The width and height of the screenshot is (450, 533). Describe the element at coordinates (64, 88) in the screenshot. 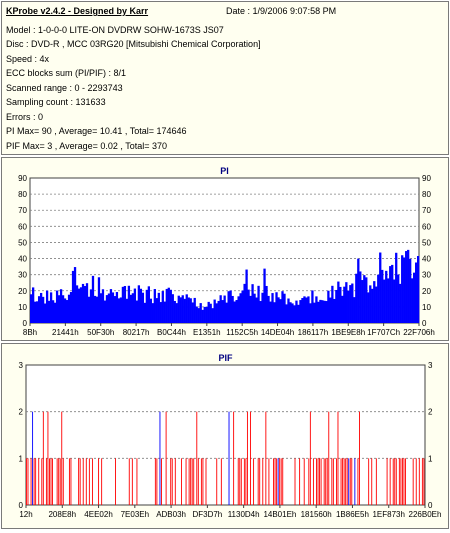

I see `scanned-range-line: Scanned range : 0 - 2293743` at that location.